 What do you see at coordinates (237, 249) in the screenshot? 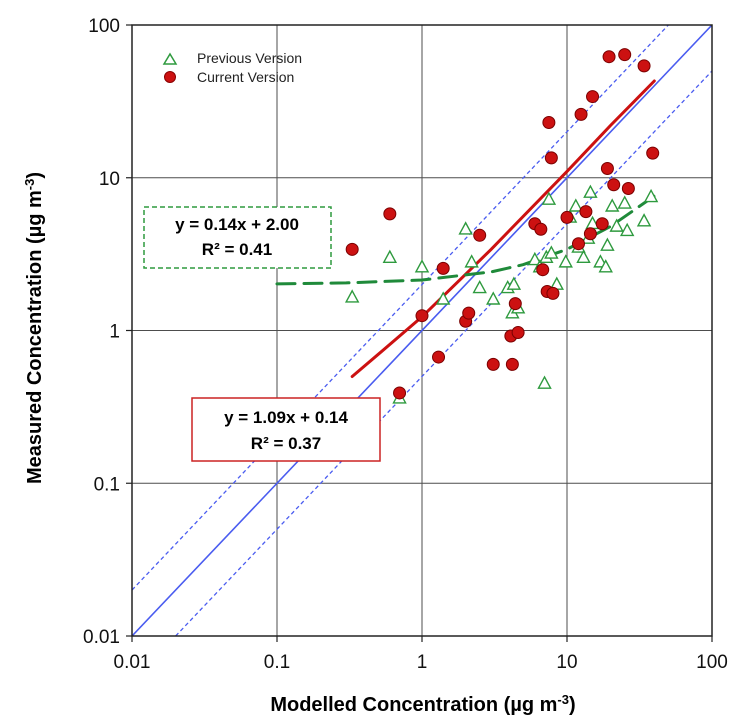
I see `r-squared-previous-version: R² = 0.41` at bounding box center [237, 249].